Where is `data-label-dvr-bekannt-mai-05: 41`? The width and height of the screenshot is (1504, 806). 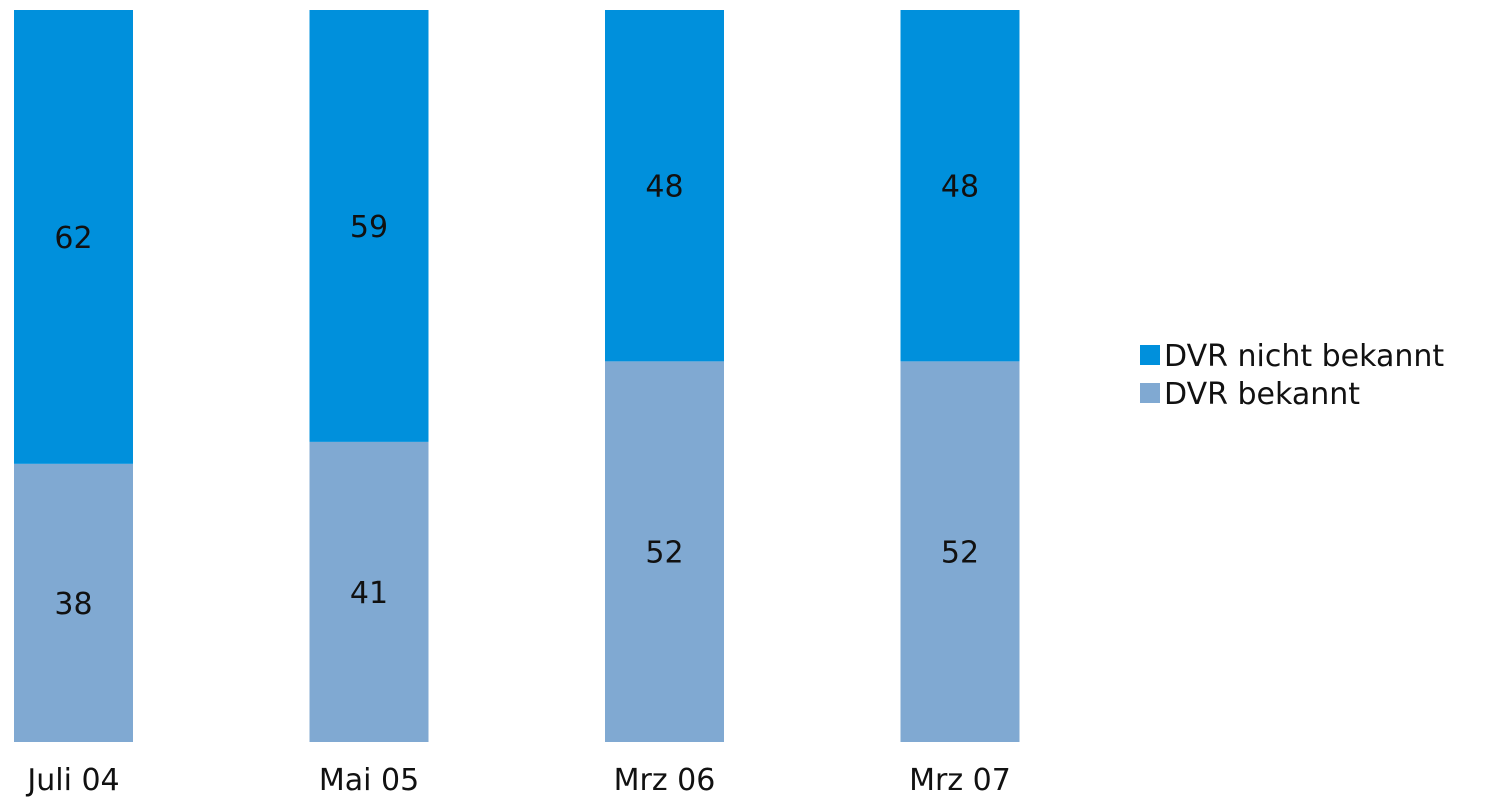
data-label-dvr-bekannt-mai-05: 41 is located at coordinates (369, 593).